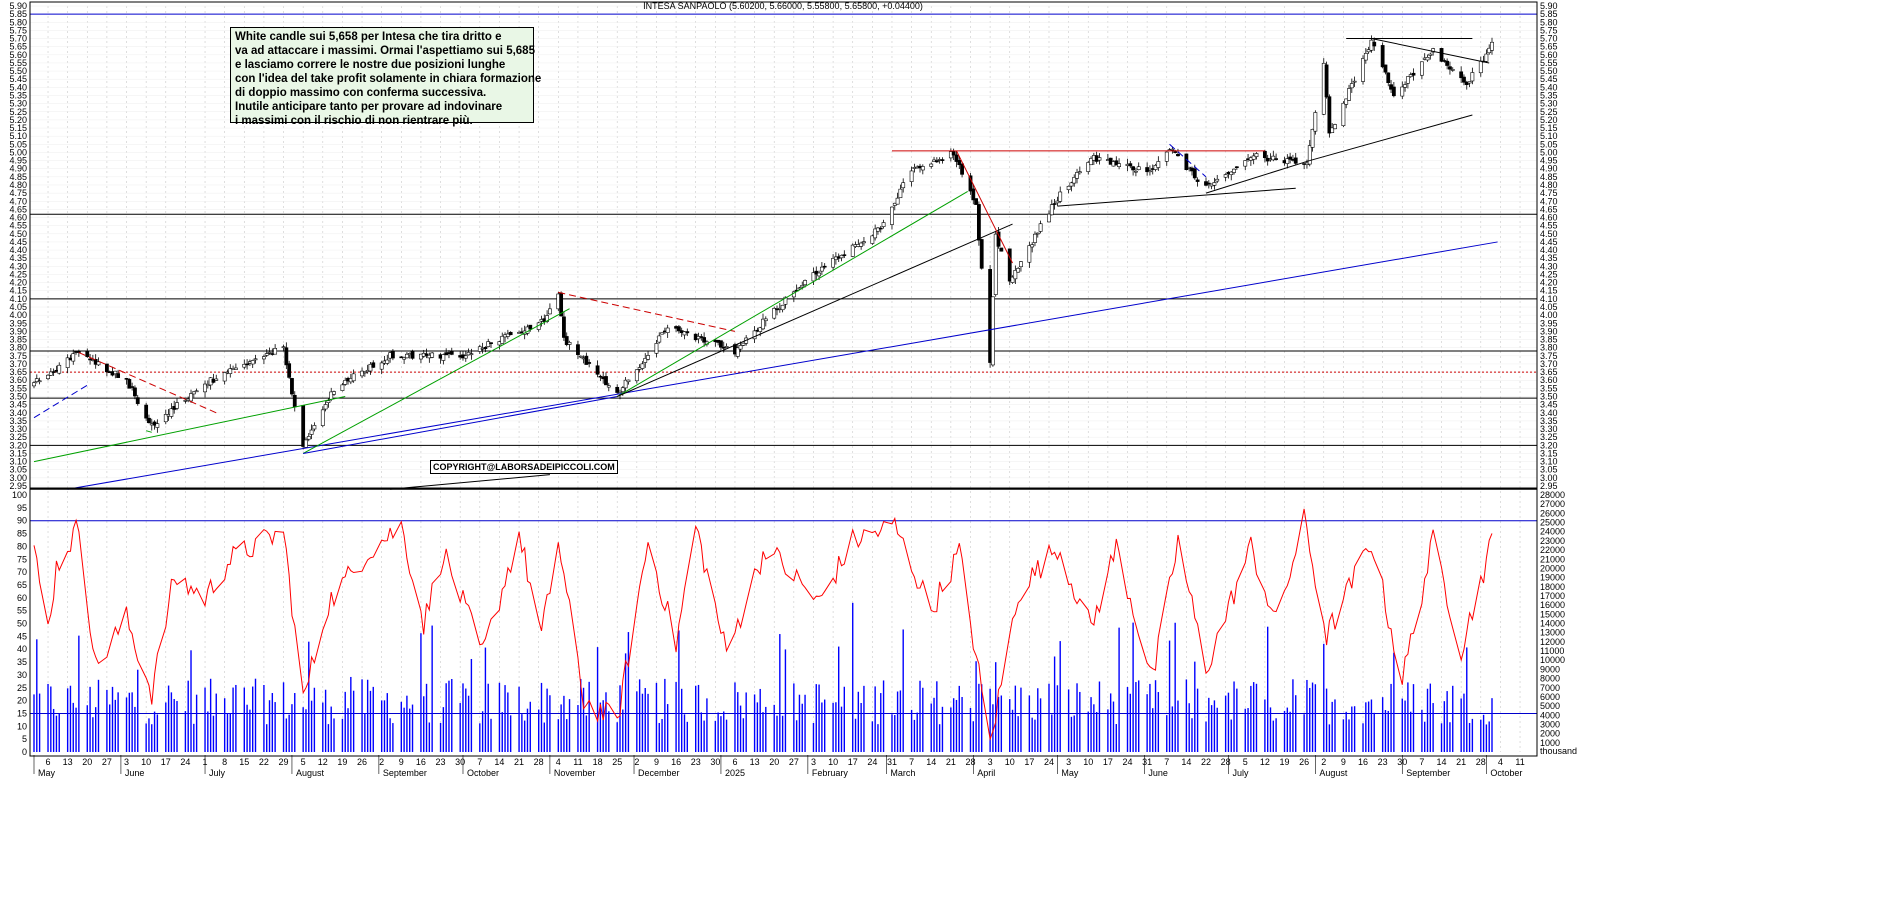  What do you see at coordinates (18, 437) in the screenshot?
I see `price-tick-label: 3.25` at bounding box center [18, 437].